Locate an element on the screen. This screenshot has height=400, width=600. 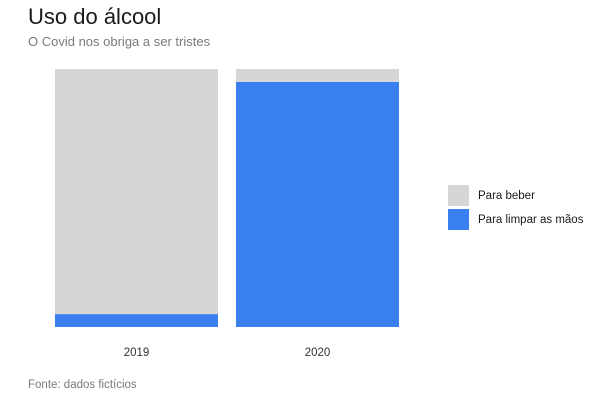
bar-2019-para-limpar-as-maos is located at coordinates (136, 320).